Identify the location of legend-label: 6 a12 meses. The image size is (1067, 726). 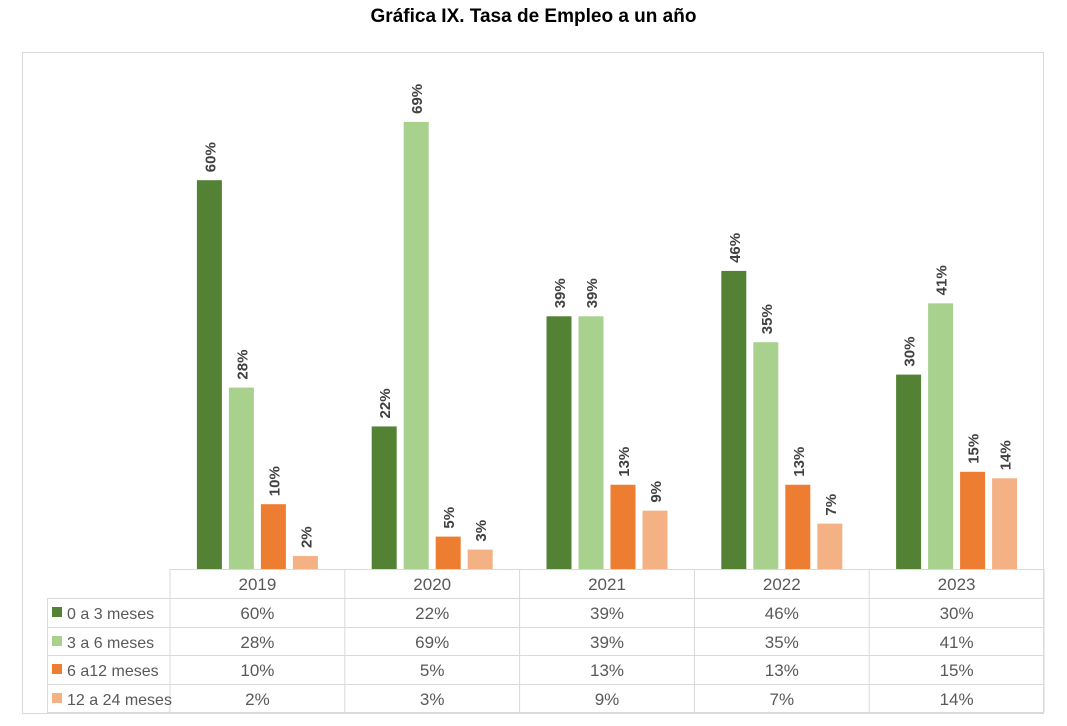
(113, 671).